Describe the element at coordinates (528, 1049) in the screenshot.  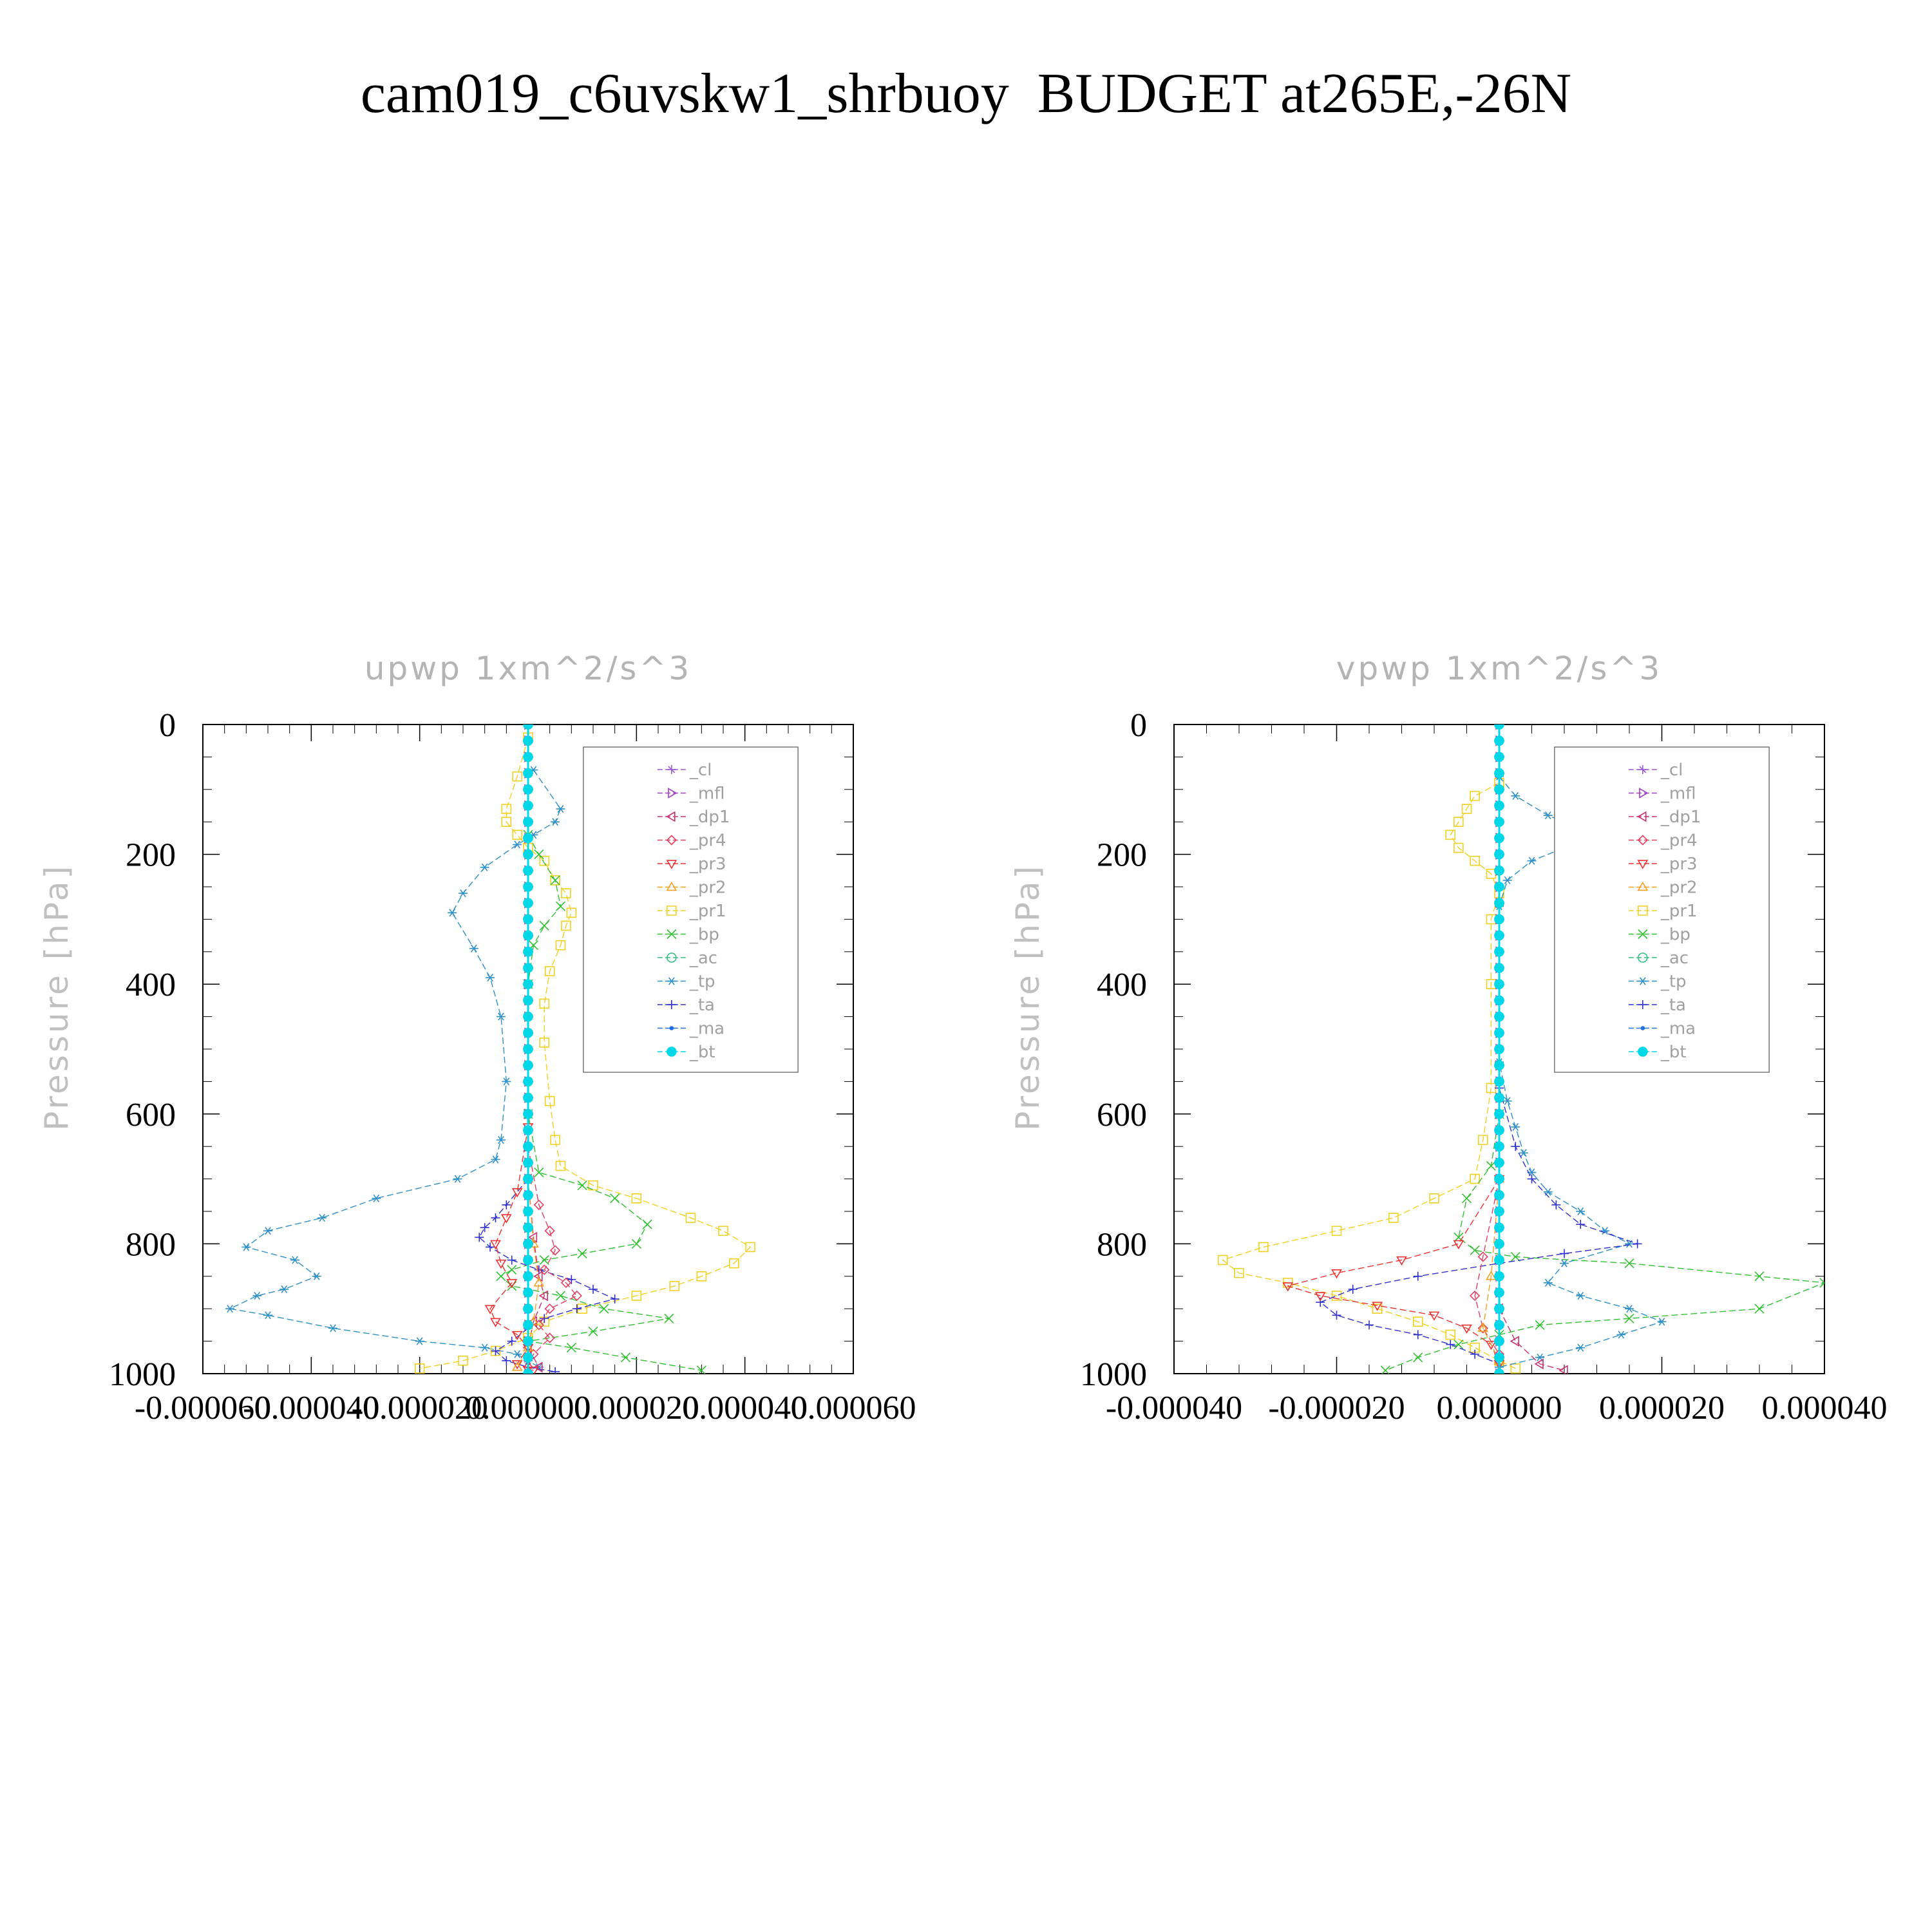
I see `series-bt` at that location.